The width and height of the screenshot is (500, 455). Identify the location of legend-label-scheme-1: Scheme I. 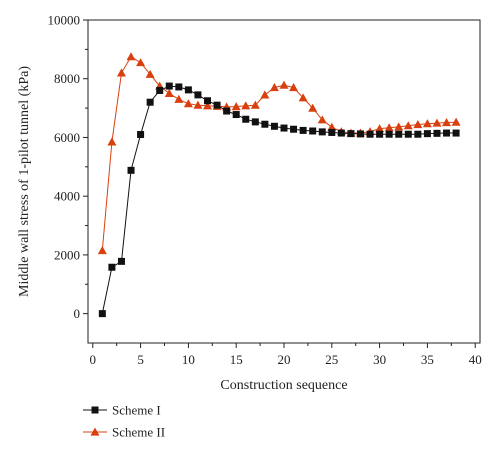
(136, 410).